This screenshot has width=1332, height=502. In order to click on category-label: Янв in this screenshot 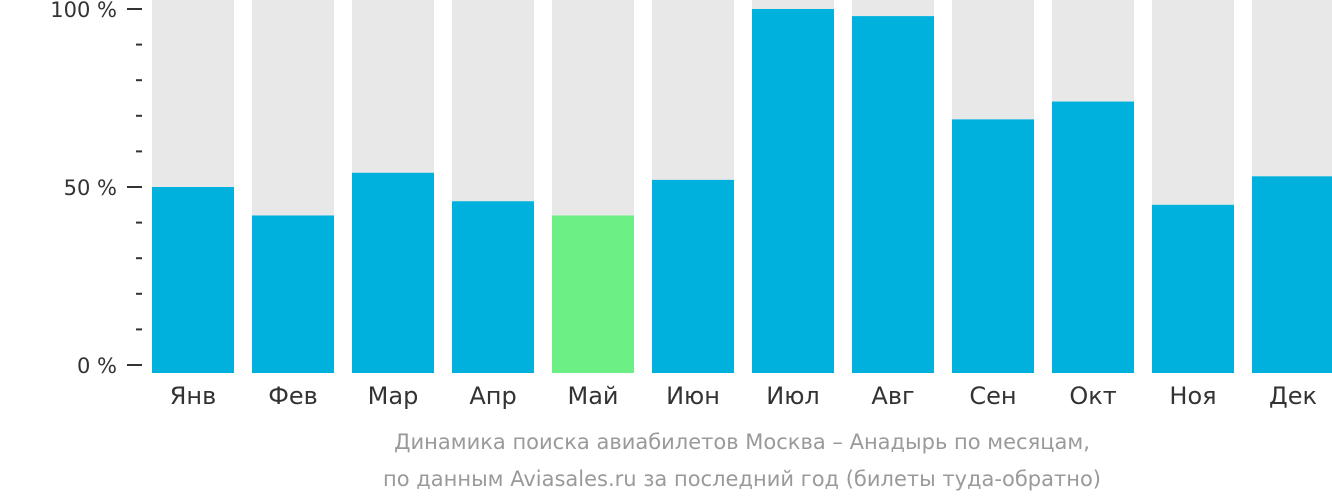, I will do `click(193, 396)`.